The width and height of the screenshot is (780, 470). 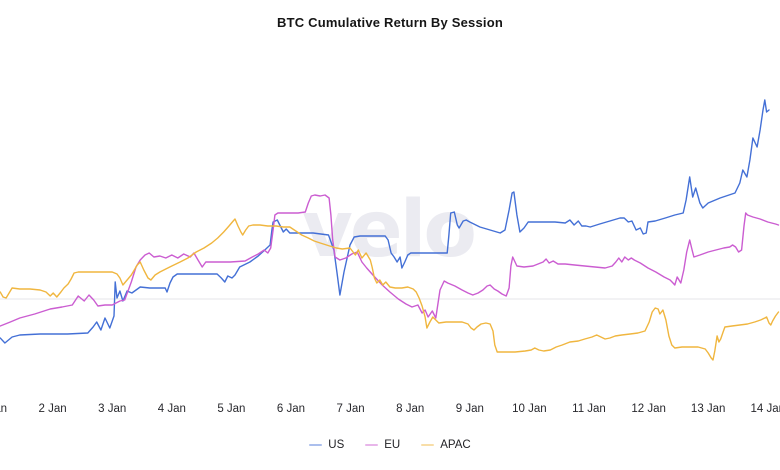 What do you see at coordinates (410, 409) in the screenshot?
I see `x-tick-label: 8 Jan` at bounding box center [410, 409].